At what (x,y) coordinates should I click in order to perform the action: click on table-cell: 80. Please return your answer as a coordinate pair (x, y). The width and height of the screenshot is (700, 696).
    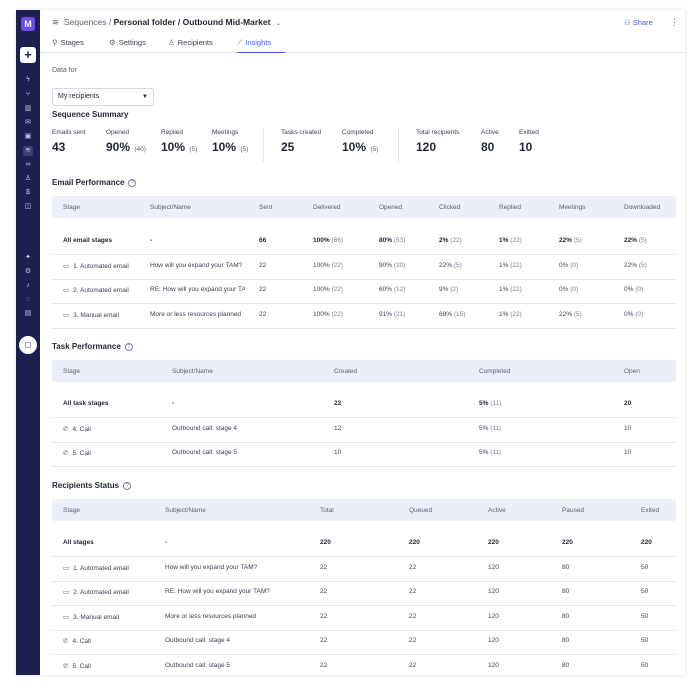
    Looking at the image, I should click on (587, 665).